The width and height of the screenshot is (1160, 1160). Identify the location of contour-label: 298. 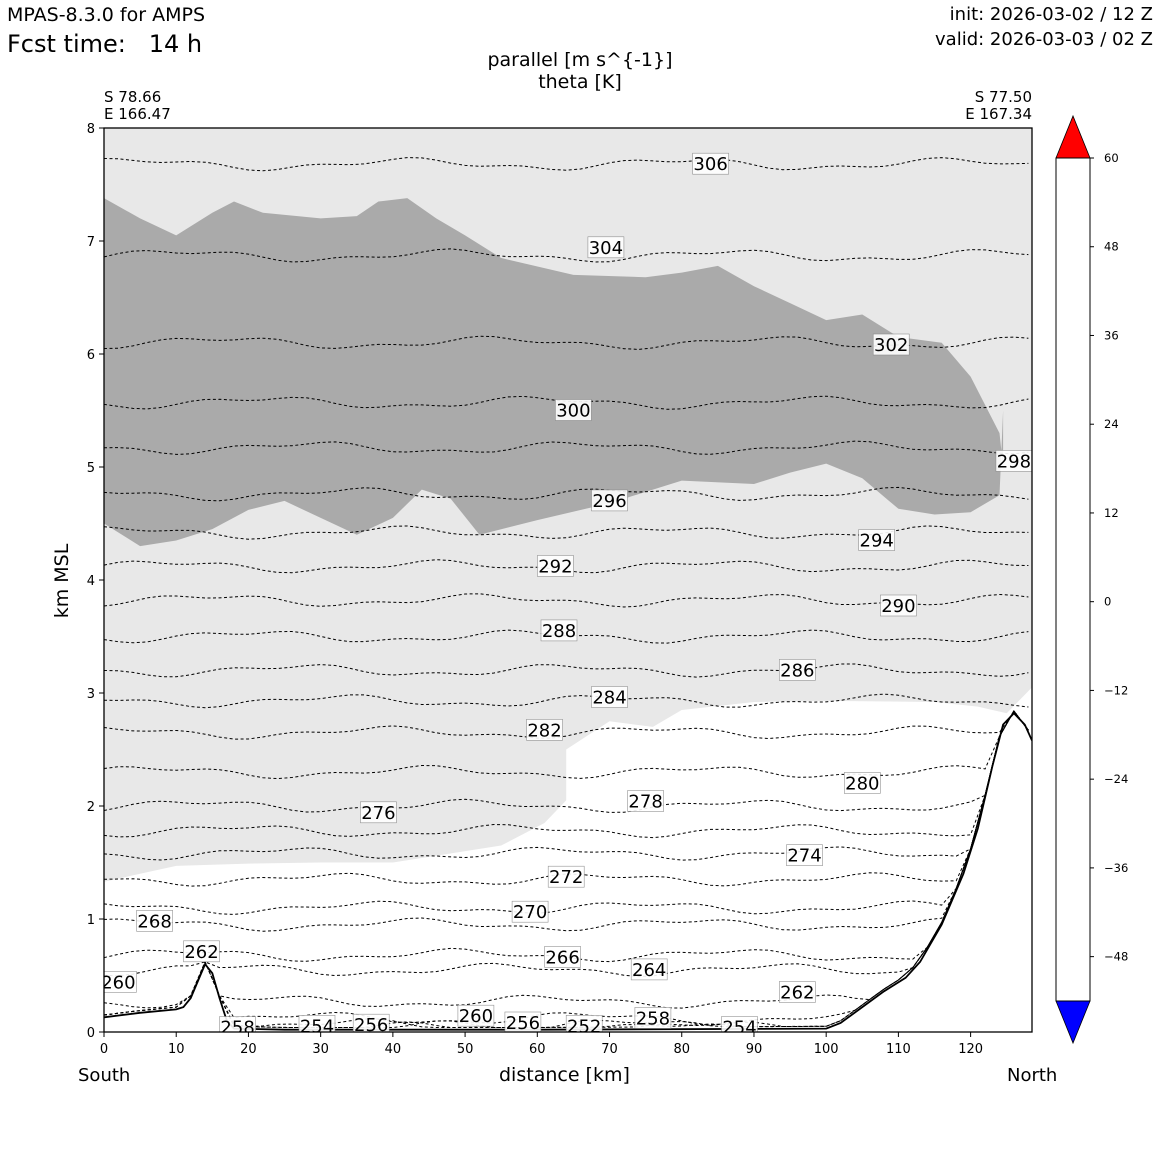
(1013, 461).